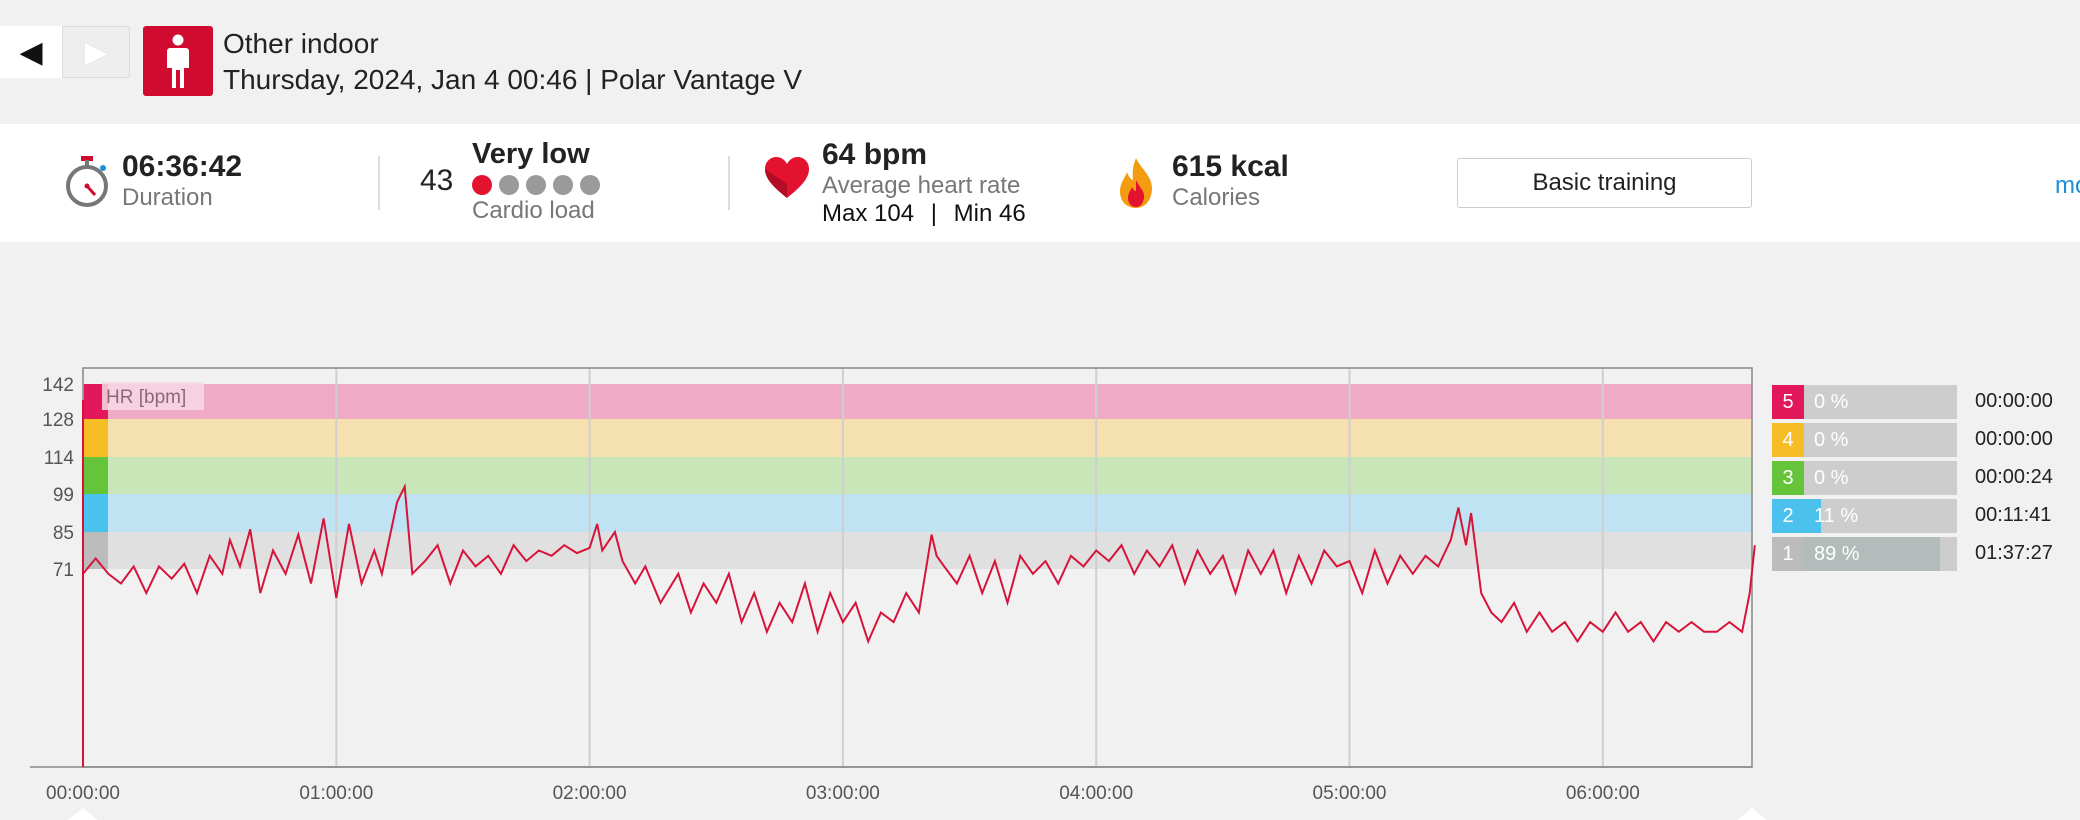  I want to click on zone-row-2: 2 11 %, so click(1864, 516).